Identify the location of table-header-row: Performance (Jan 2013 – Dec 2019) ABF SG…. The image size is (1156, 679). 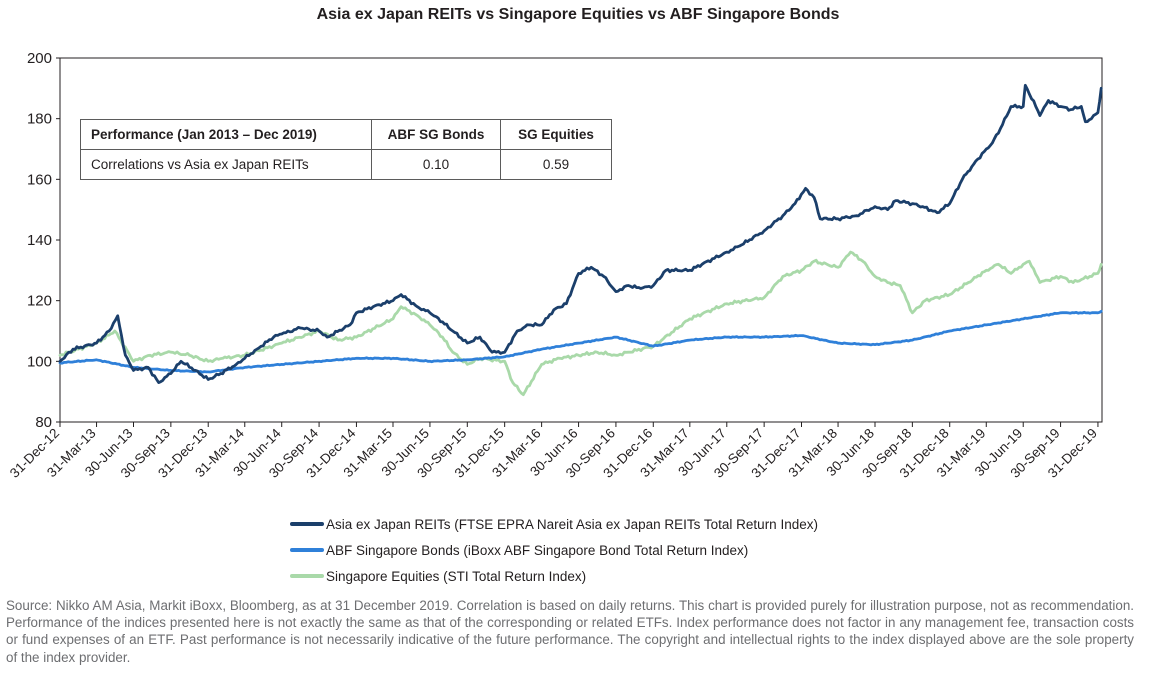
(346, 134).